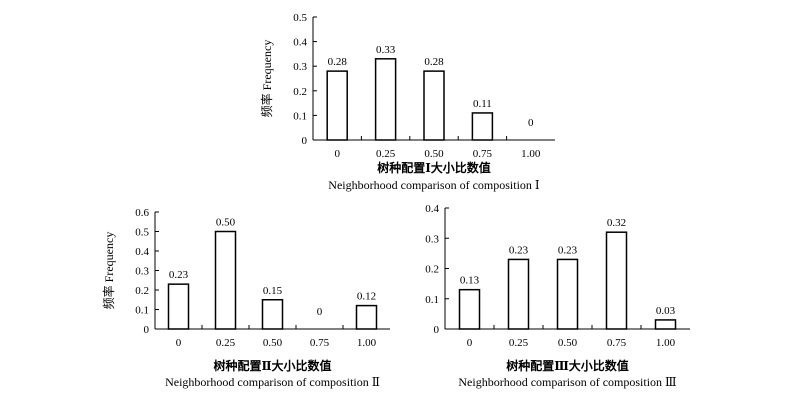 Image resolution: width=800 pixels, height=400 pixels. Describe the element at coordinates (366, 297) in the screenshot. I see `data-label: 0.12` at that location.